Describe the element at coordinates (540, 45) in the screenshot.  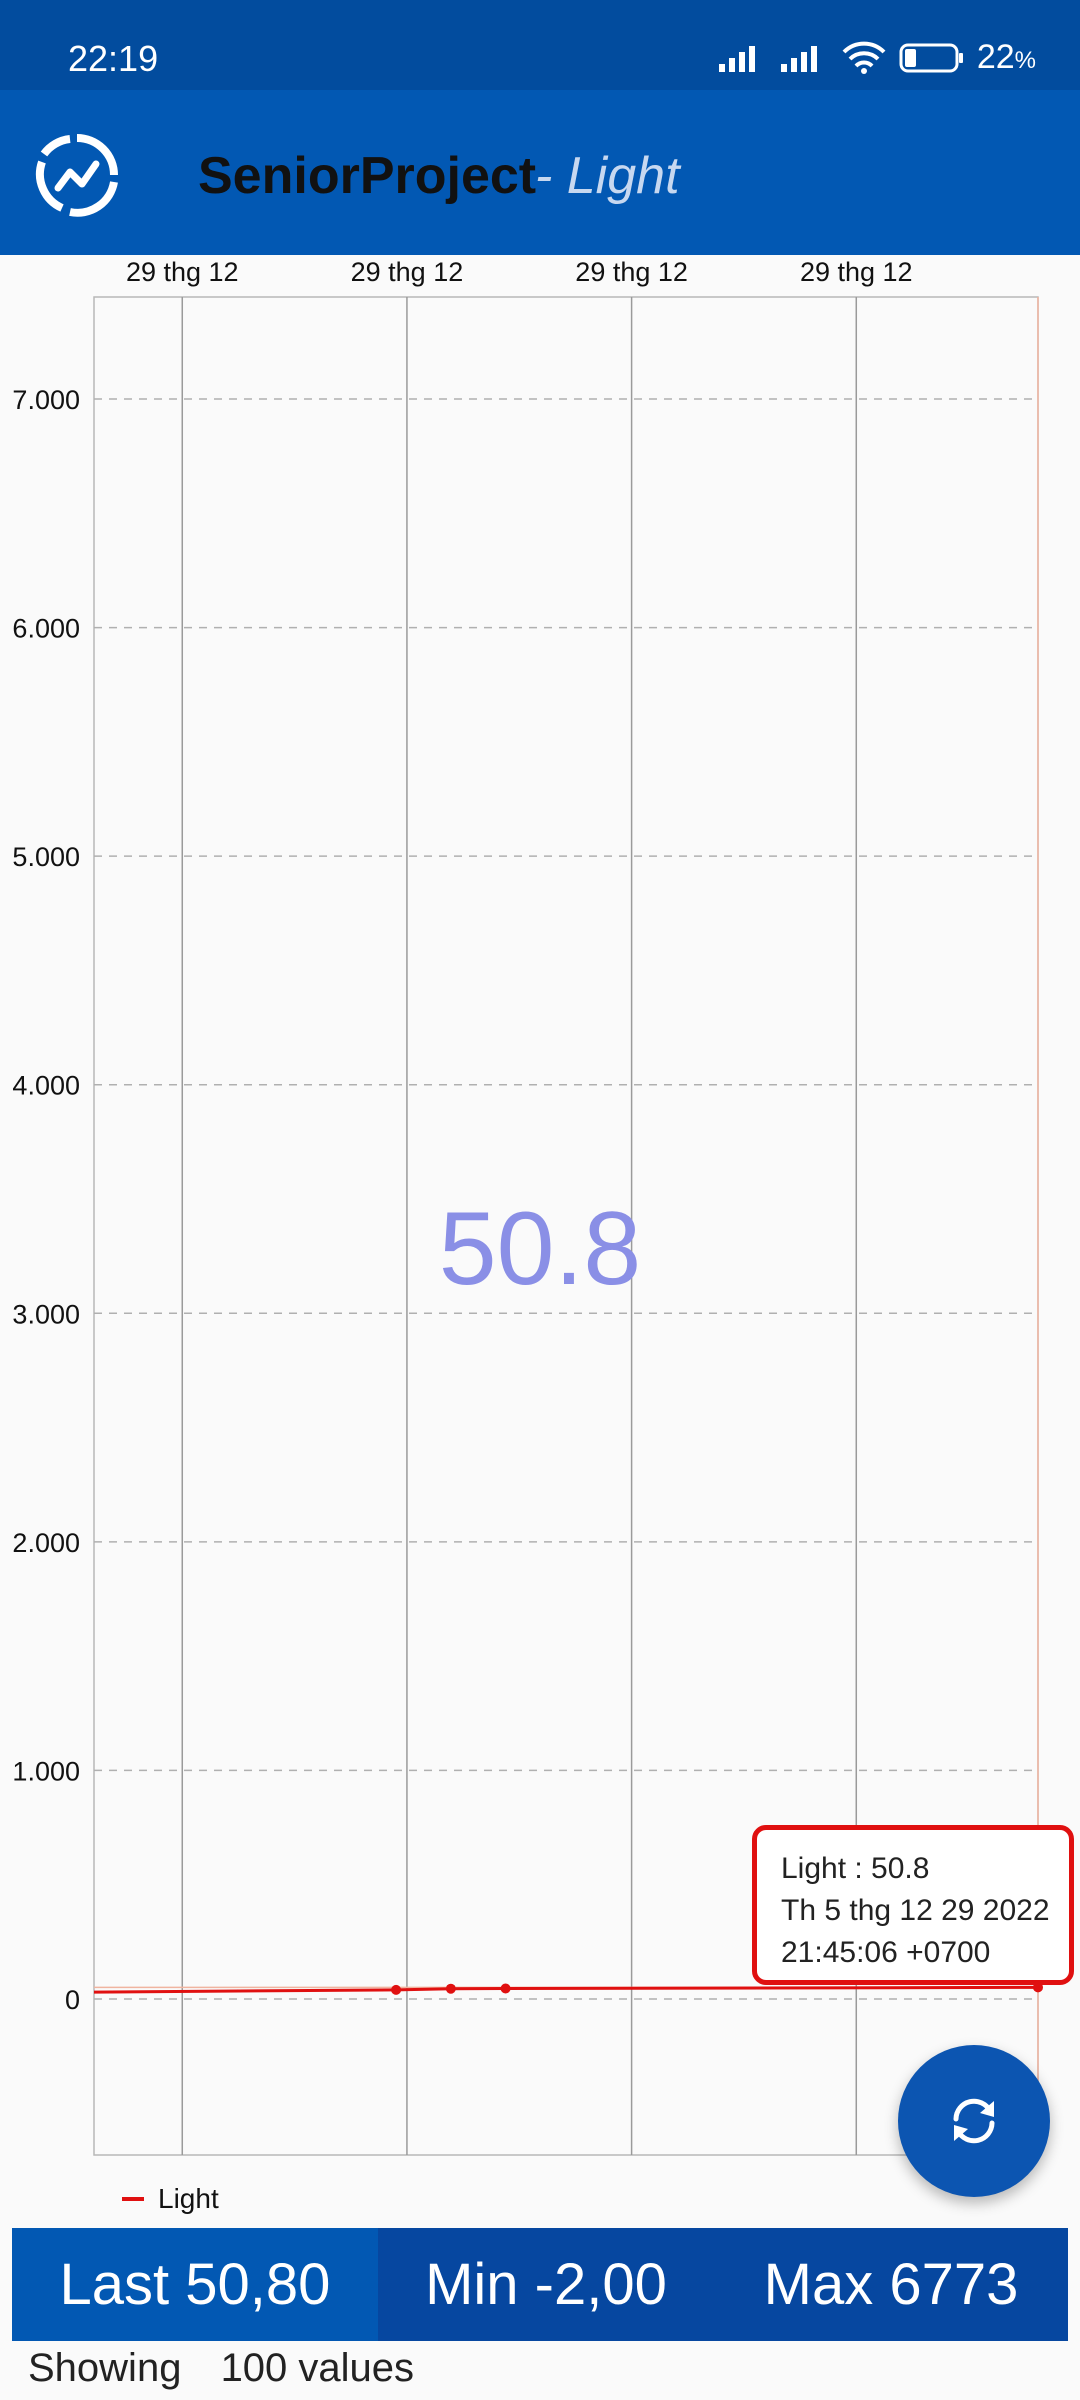
I see `status-bar: 22:19 22%` at that location.